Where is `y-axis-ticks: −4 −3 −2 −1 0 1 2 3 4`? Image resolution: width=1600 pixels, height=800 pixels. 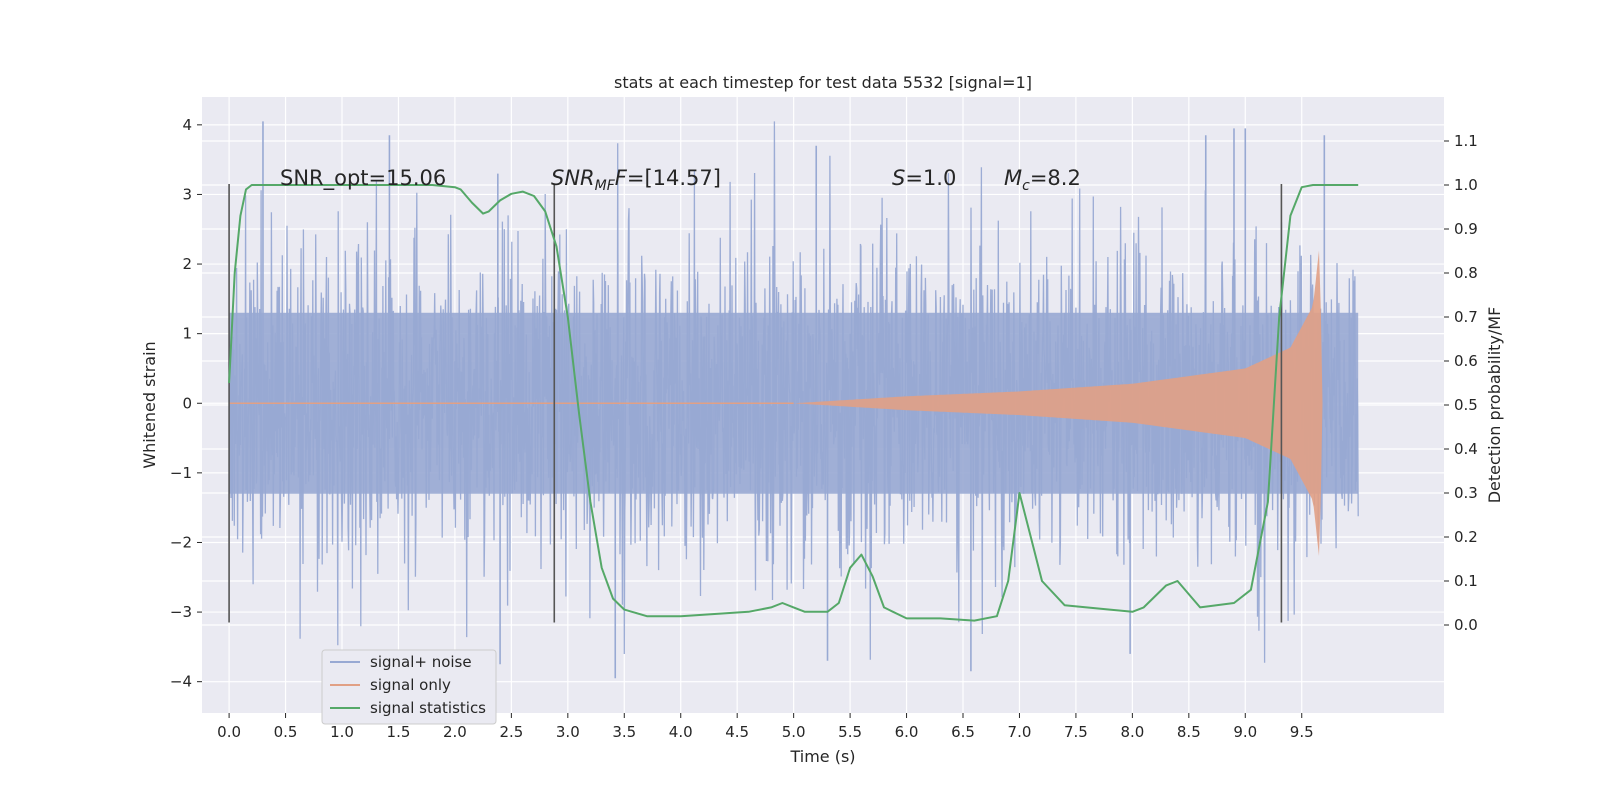 y-axis-ticks: −4 −3 −2 −1 0 1 2 3 4 is located at coordinates (186, 403).